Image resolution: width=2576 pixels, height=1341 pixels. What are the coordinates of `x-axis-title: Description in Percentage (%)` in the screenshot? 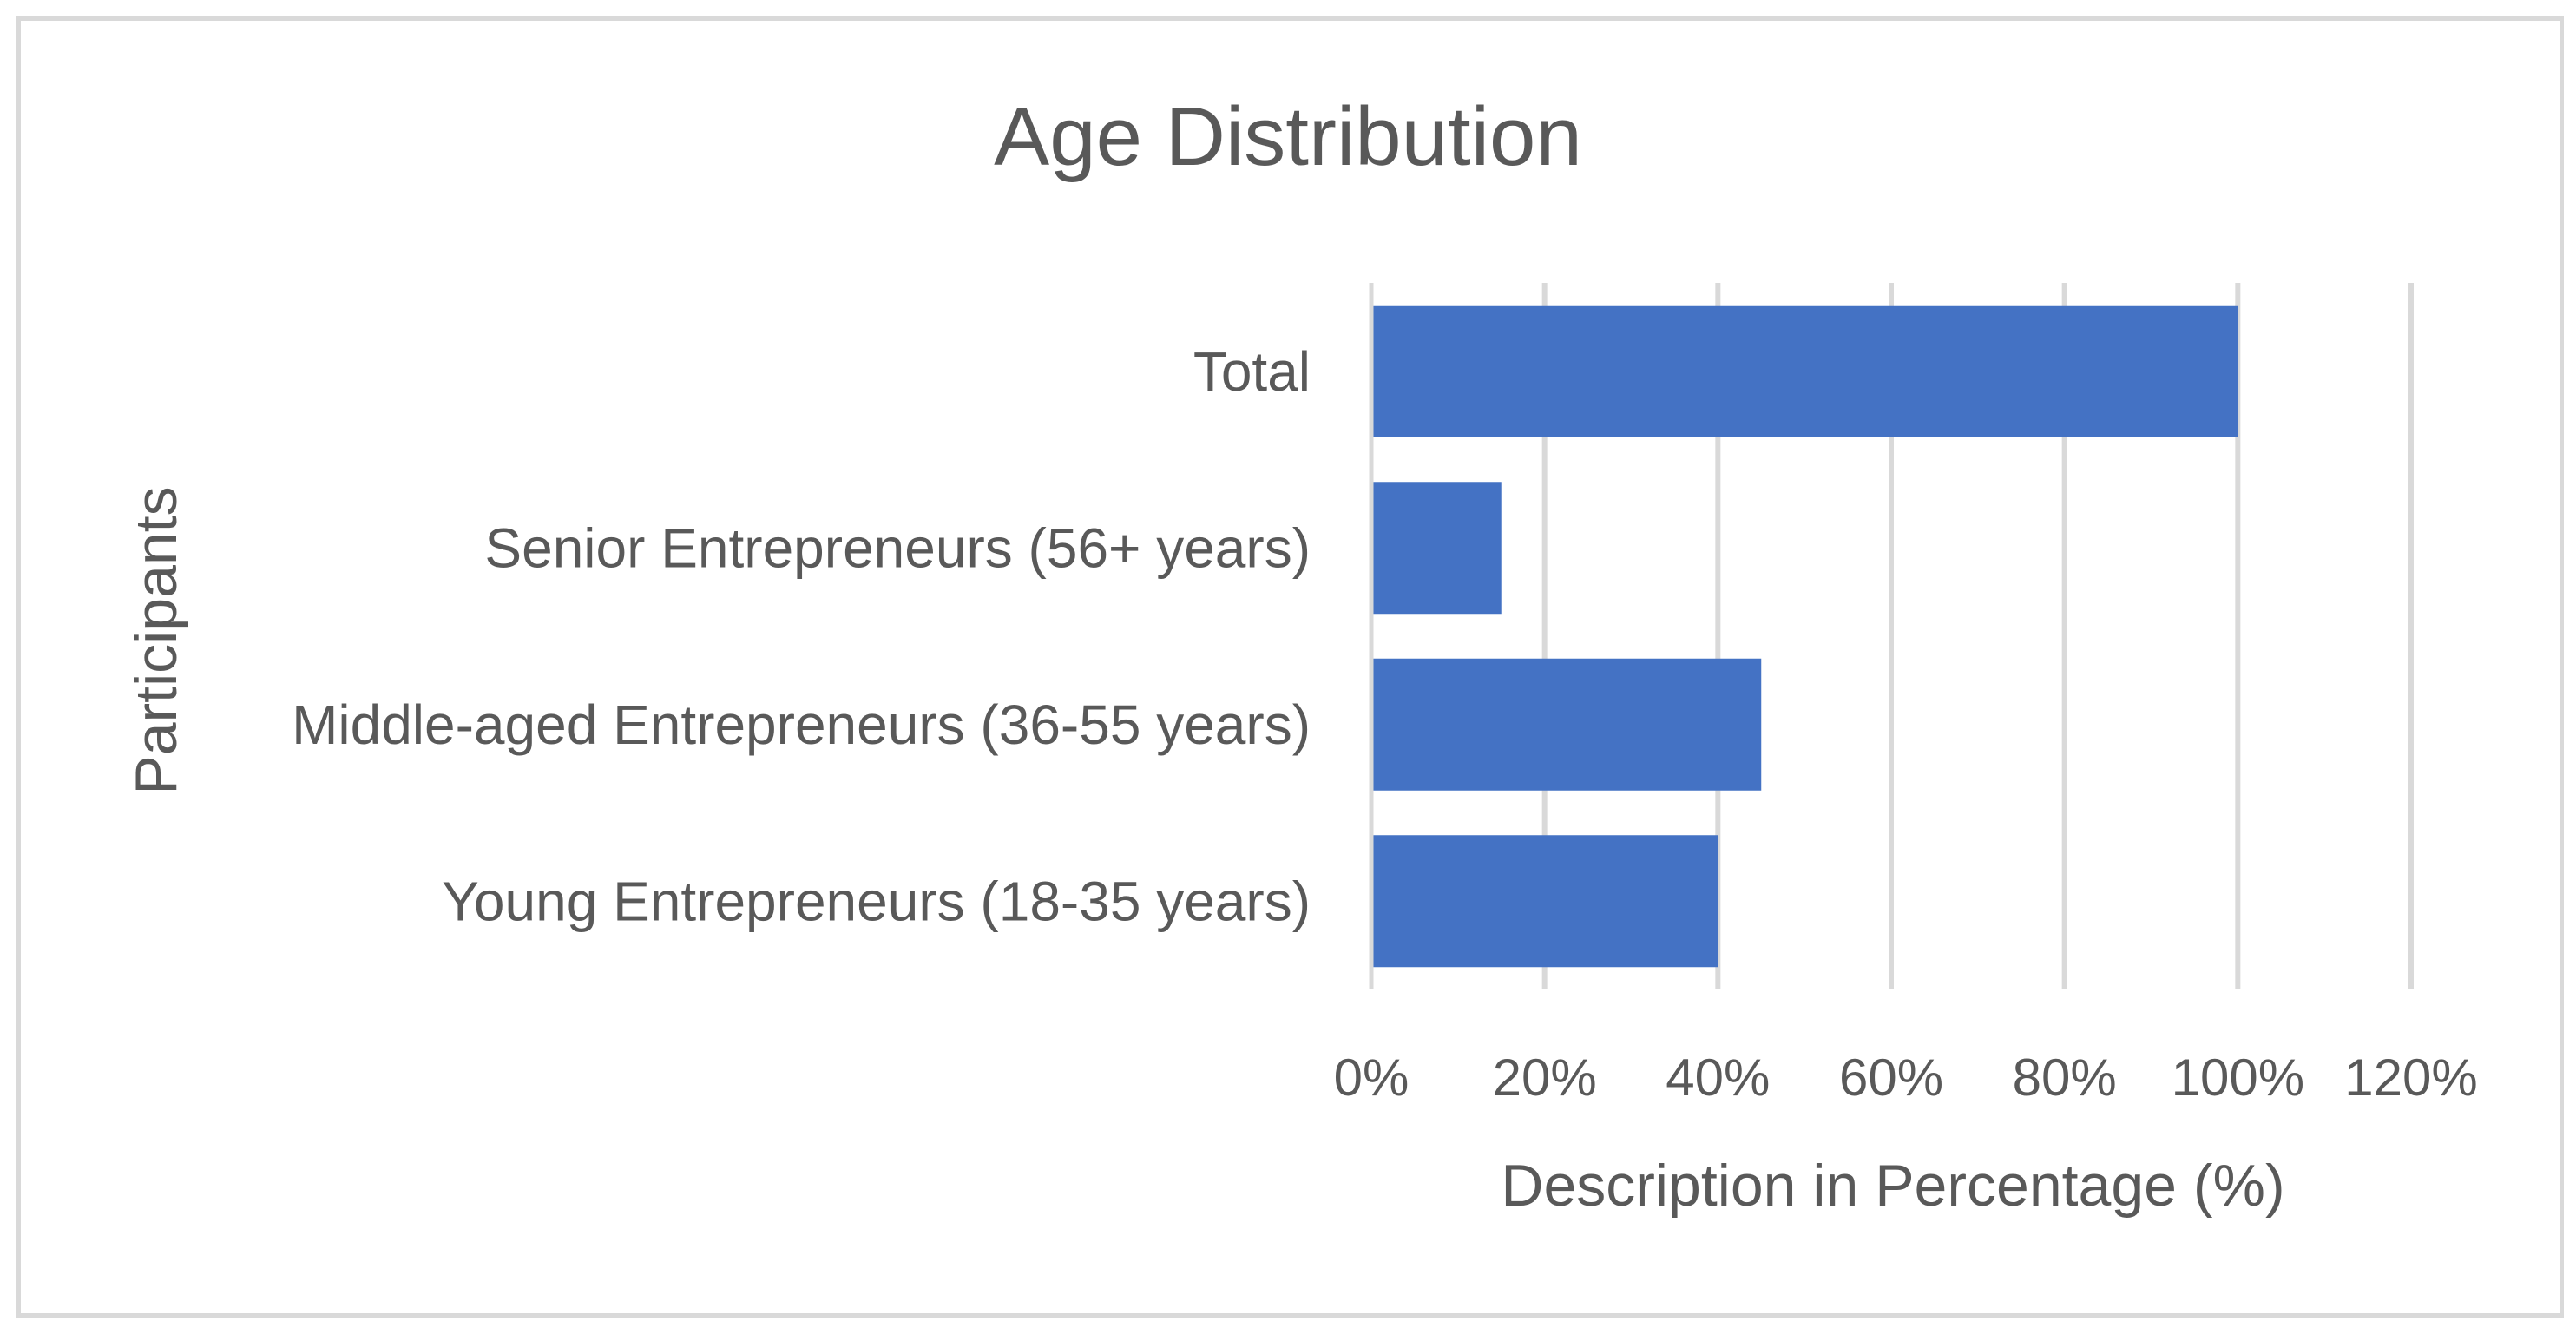 It's located at (1892, 1186).